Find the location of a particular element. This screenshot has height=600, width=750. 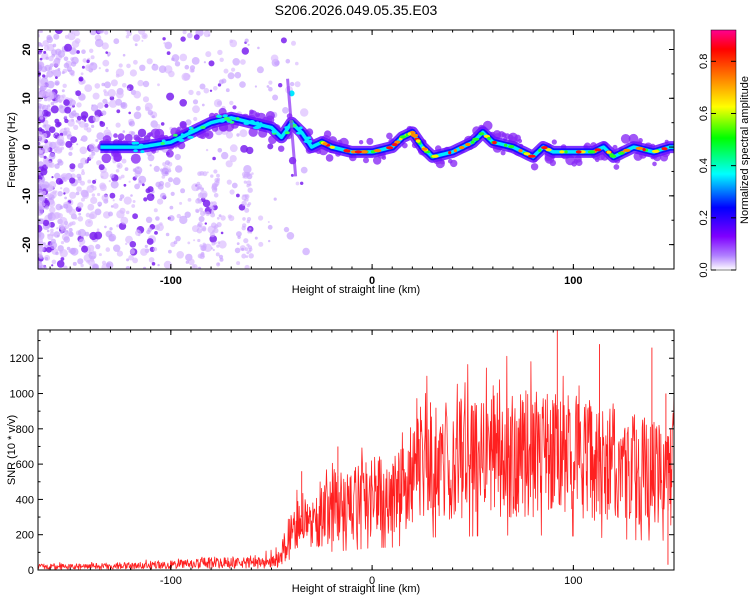

colorbar-axis: 0.0 0.2 0.4 0.6 0.8 is located at coordinates (717, 166).